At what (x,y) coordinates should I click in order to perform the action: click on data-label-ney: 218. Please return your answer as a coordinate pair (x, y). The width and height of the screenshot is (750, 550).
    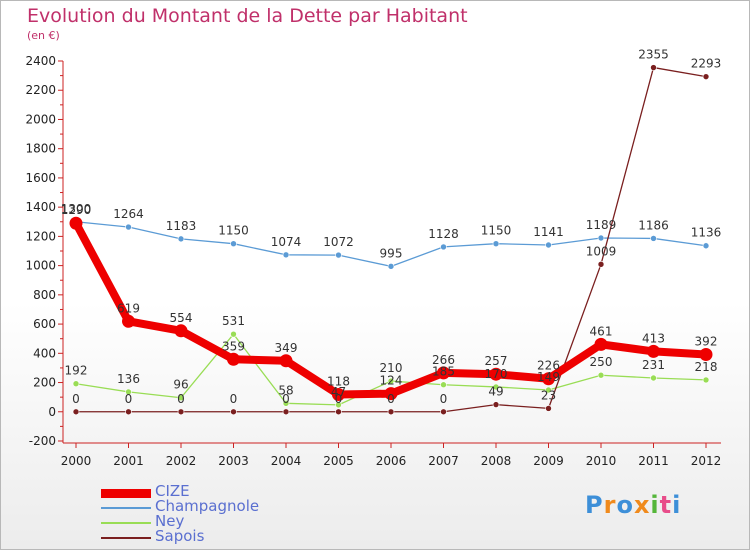
    Looking at the image, I should click on (706, 367).